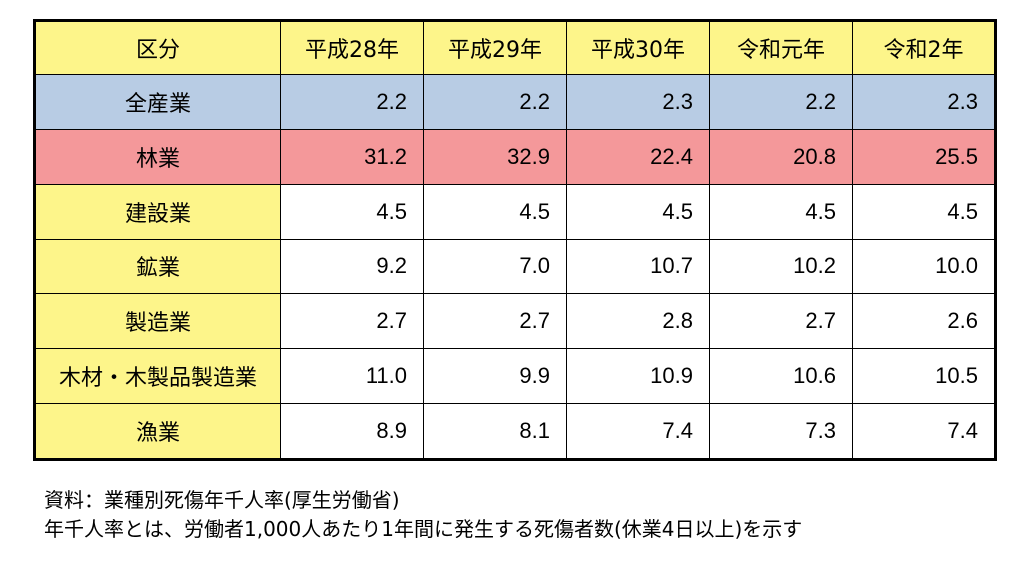  What do you see at coordinates (781, 266) in the screenshot?
I see `table-cell: 10.2` at bounding box center [781, 266].